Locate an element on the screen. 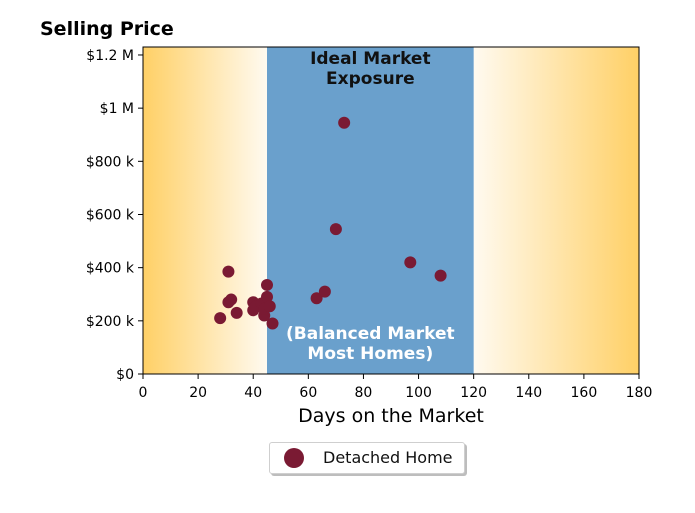  band-label-bottom: Most Homes) is located at coordinates (370, 354).